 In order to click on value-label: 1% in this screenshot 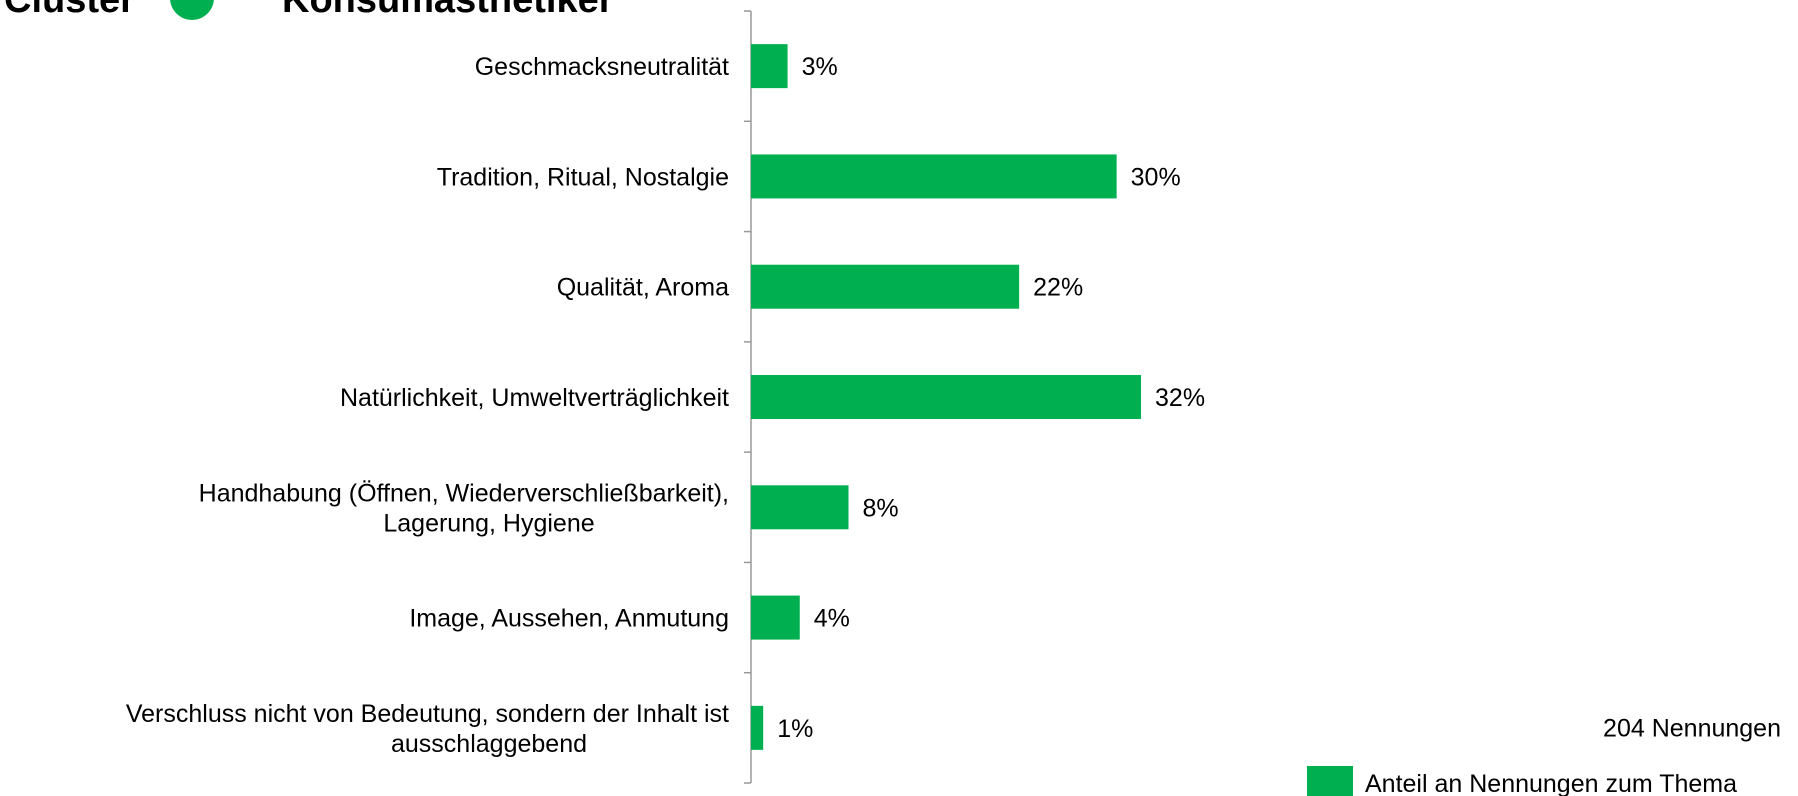, I will do `click(795, 729)`.